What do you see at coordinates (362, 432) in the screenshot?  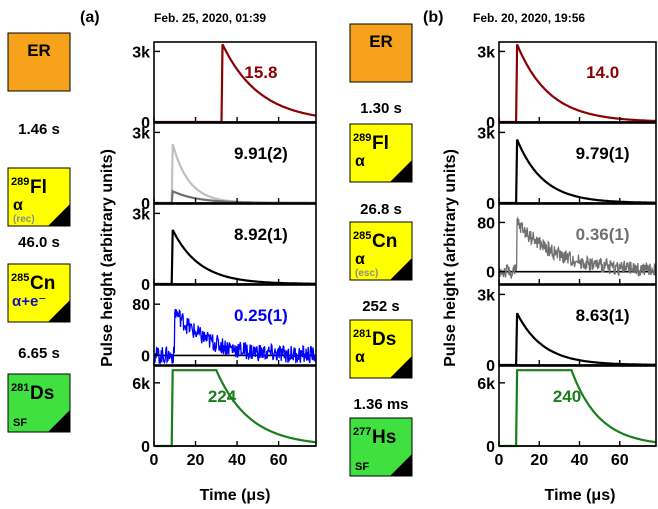 I see `box-mass-number: 277` at bounding box center [362, 432].